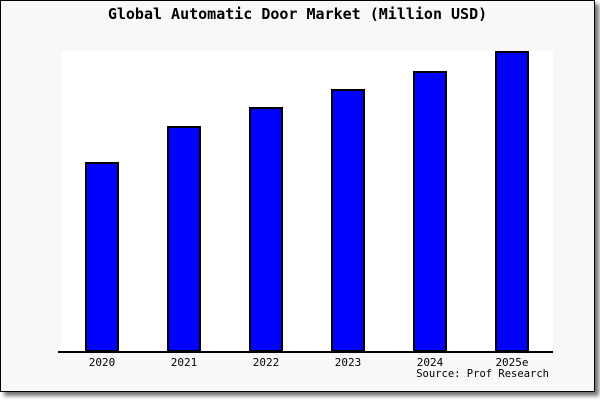  I want to click on bar-2022, so click(266, 229).